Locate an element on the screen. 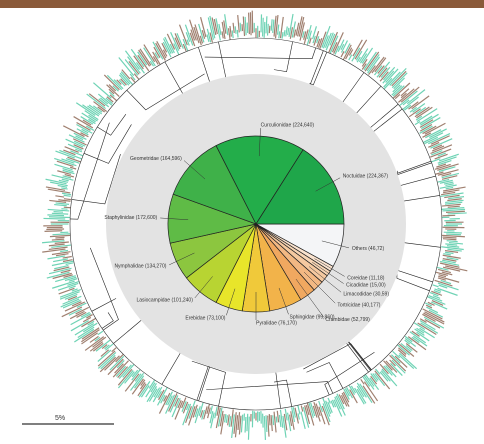 This screenshot has height=444, width=484. top-strip is located at coordinates (242, 4).